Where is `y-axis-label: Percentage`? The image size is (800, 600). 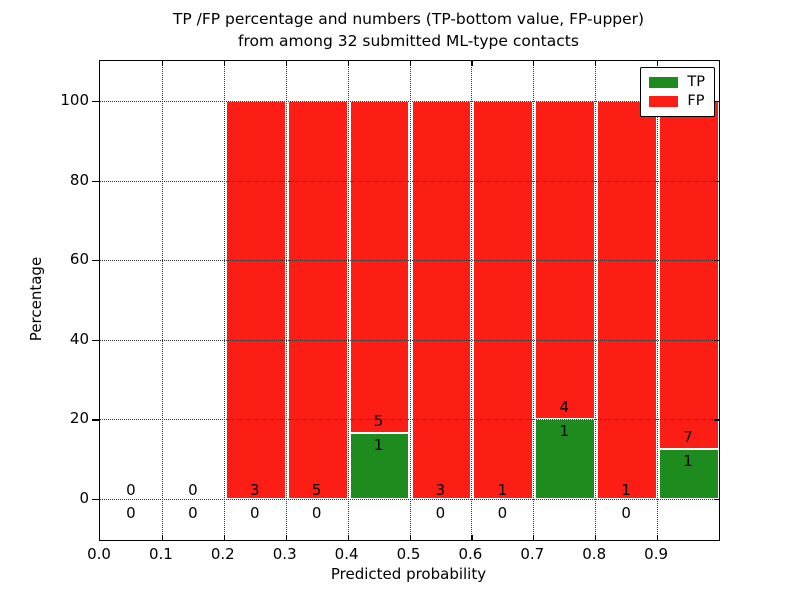
y-axis-label: Percentage is located at coordinates (36, 299).